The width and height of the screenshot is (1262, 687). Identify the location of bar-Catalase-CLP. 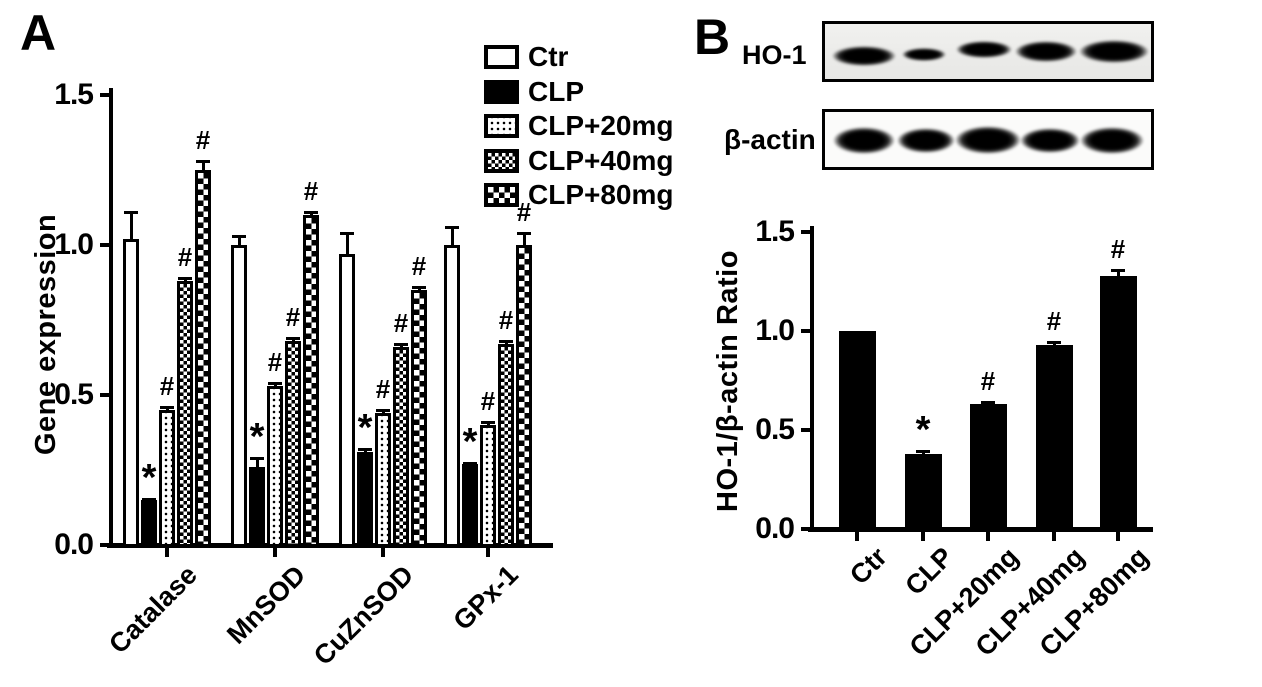
(149, 523).